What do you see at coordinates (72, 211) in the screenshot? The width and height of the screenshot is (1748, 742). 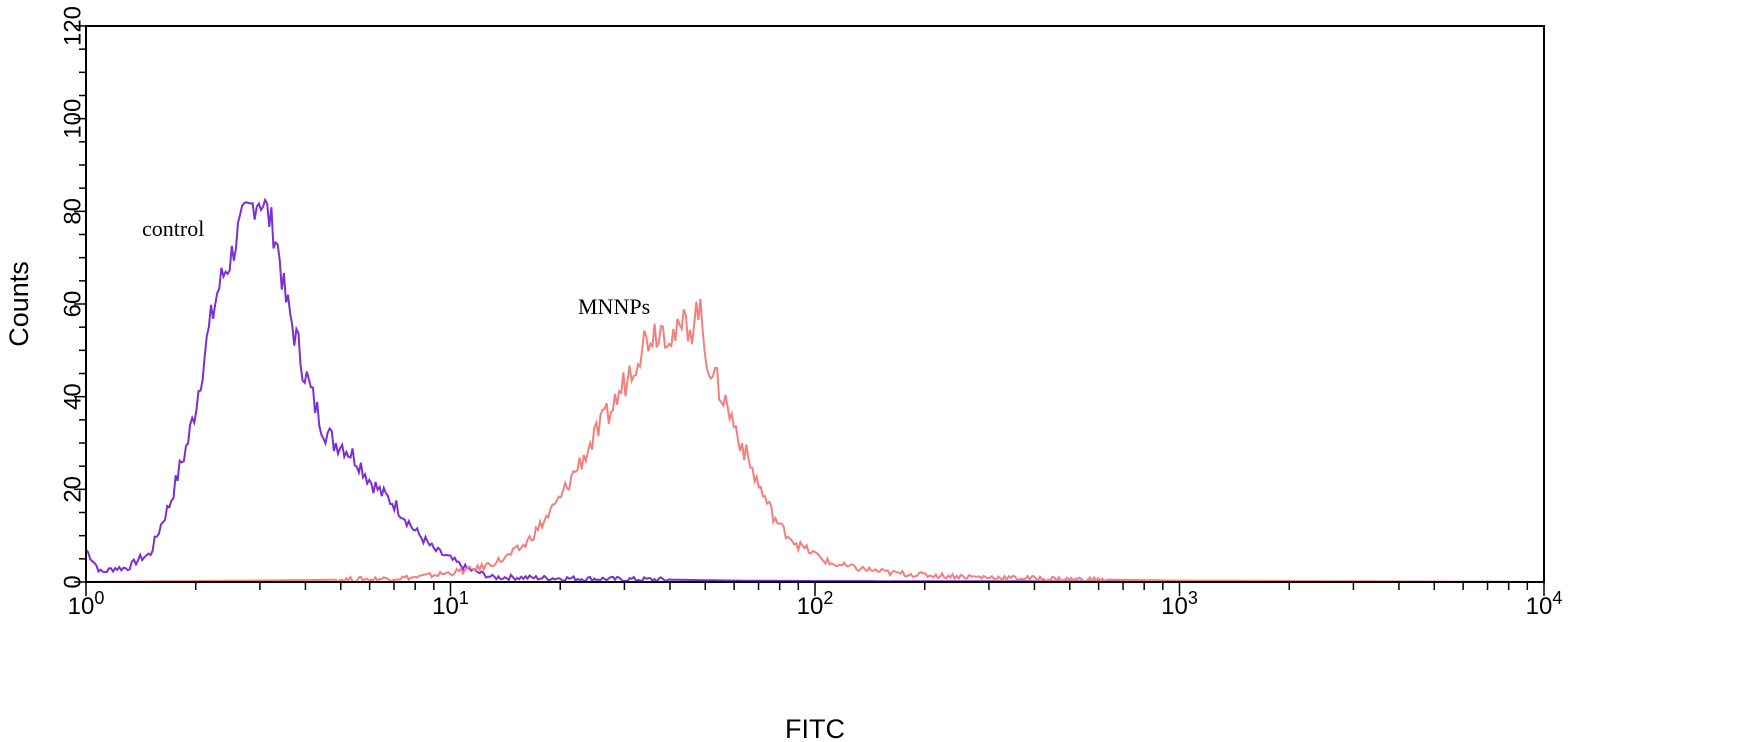 I see `y-tick-label: 80` at bounding box center [72, 211].